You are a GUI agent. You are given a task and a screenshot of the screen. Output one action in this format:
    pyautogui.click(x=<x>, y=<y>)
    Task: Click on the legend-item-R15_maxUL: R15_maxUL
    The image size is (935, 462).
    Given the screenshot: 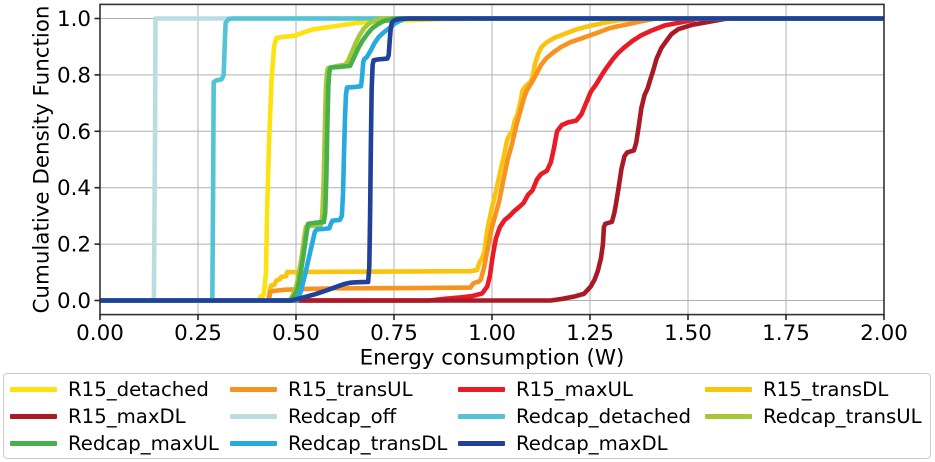 What is the action you would take?
    pyautogui.click(x=545, y=390)
    